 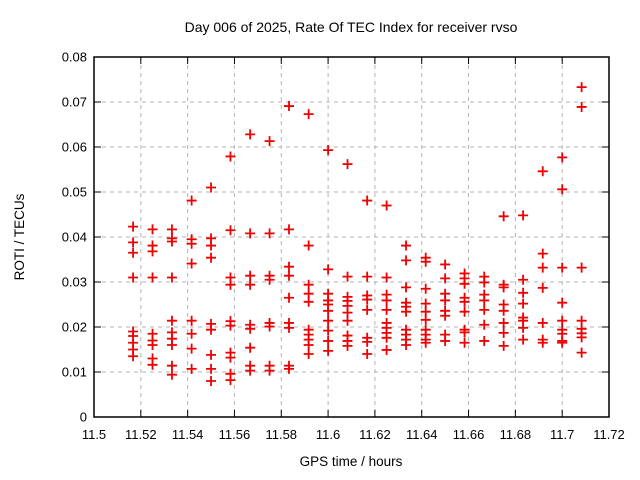 I want to click on x-tick-label: 11.66, so click(x=469, y=434).